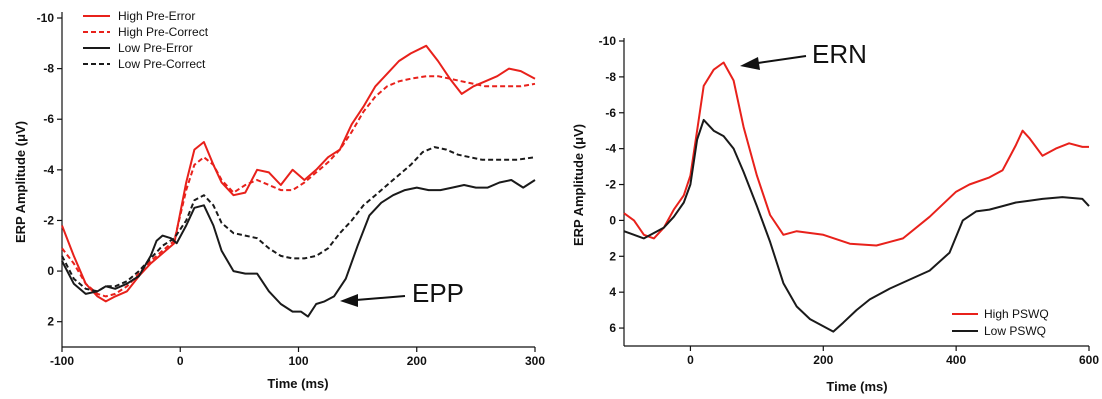  I want to click on annotation-ern-arrow, so click(782, 59).